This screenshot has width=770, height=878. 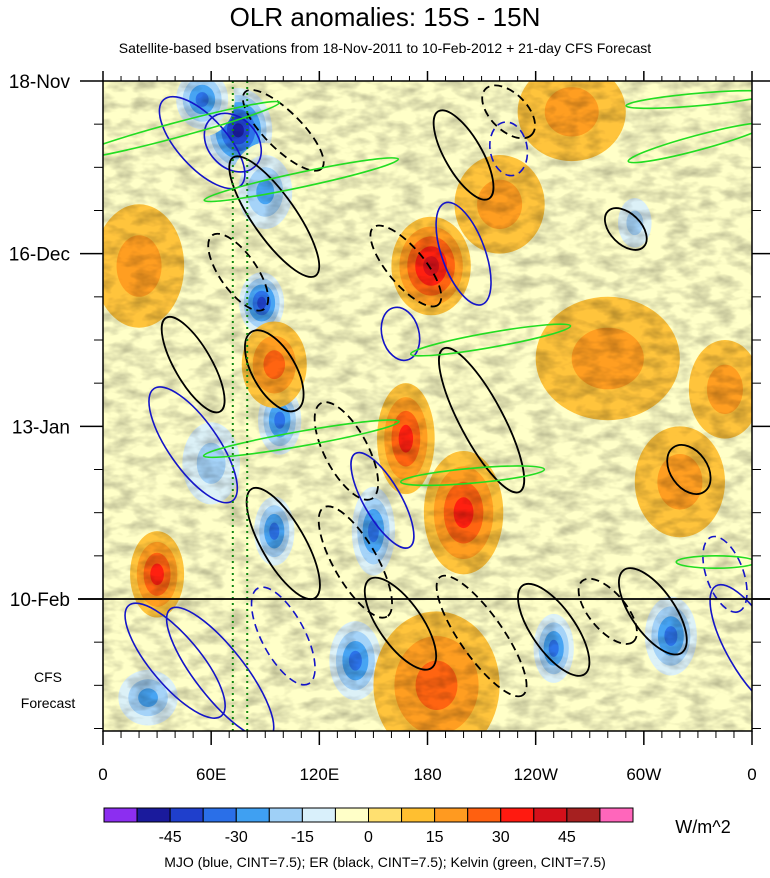 I want to click on x-tick-label: 120W, so click(x=535, y=774).